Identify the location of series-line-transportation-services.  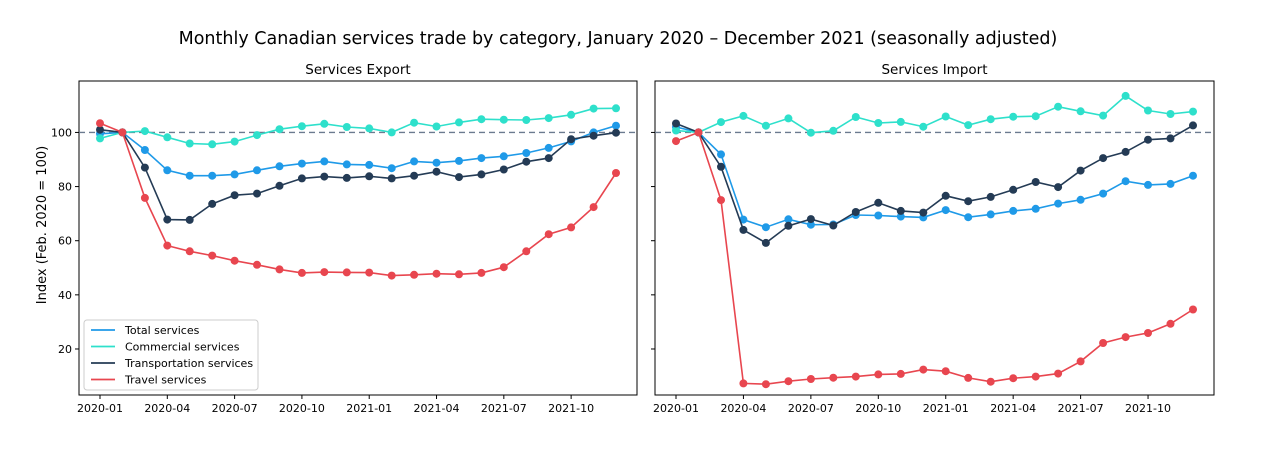
(934, 183).